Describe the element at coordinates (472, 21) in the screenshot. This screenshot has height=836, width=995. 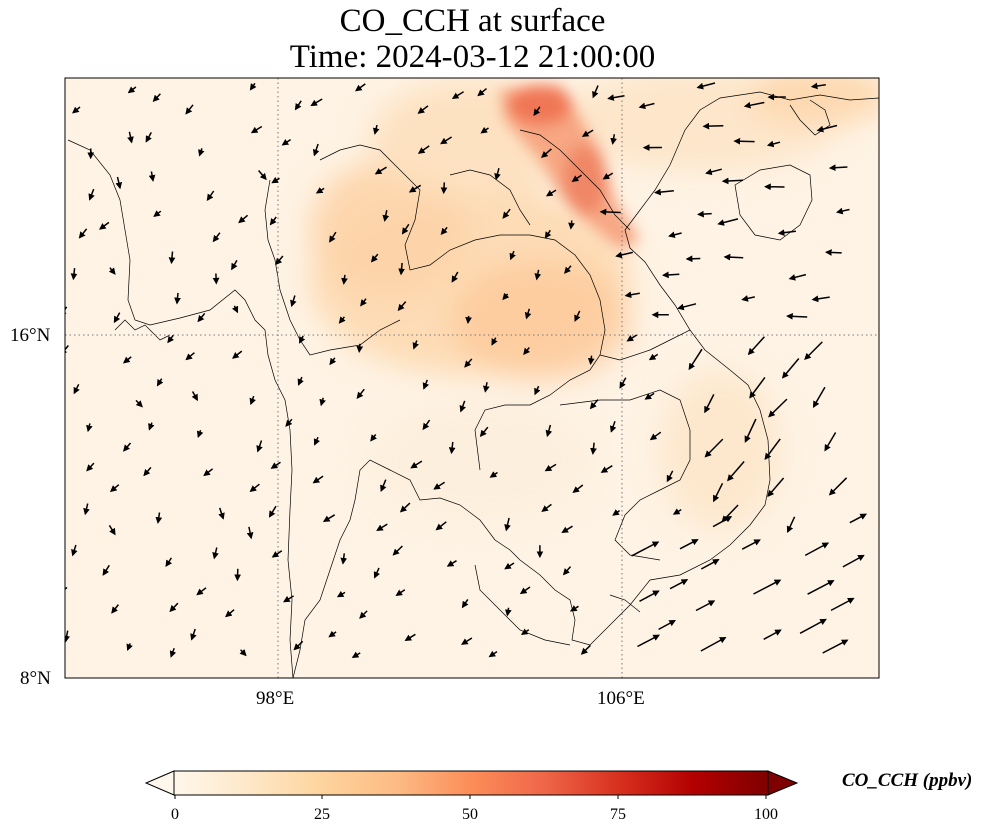
I see `map-title: CO_CCH at surface` at that location.